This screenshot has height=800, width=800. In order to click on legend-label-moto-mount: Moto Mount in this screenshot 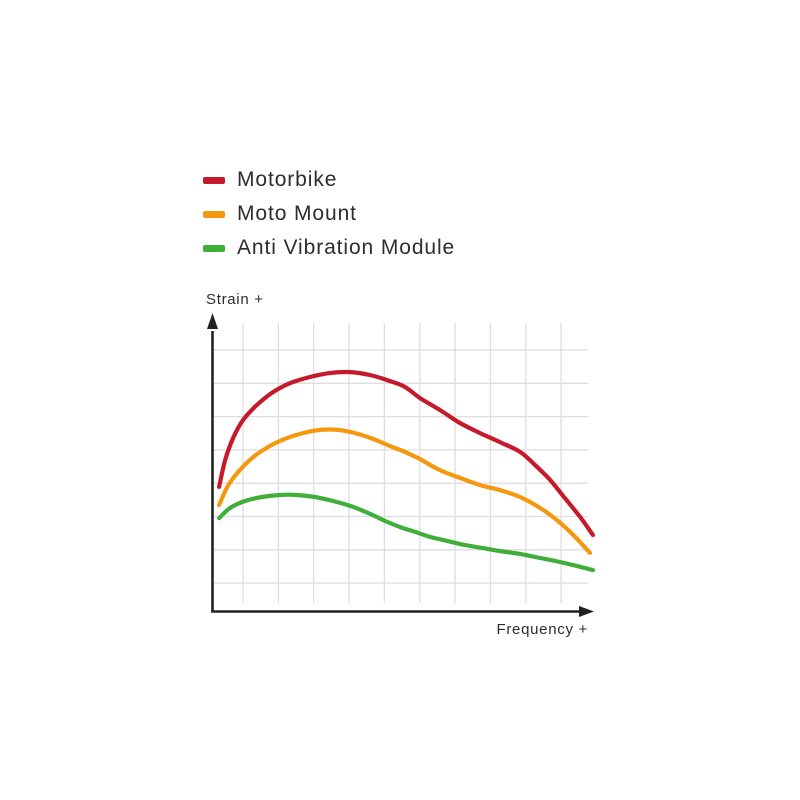, I will do `click(297, 213)`.